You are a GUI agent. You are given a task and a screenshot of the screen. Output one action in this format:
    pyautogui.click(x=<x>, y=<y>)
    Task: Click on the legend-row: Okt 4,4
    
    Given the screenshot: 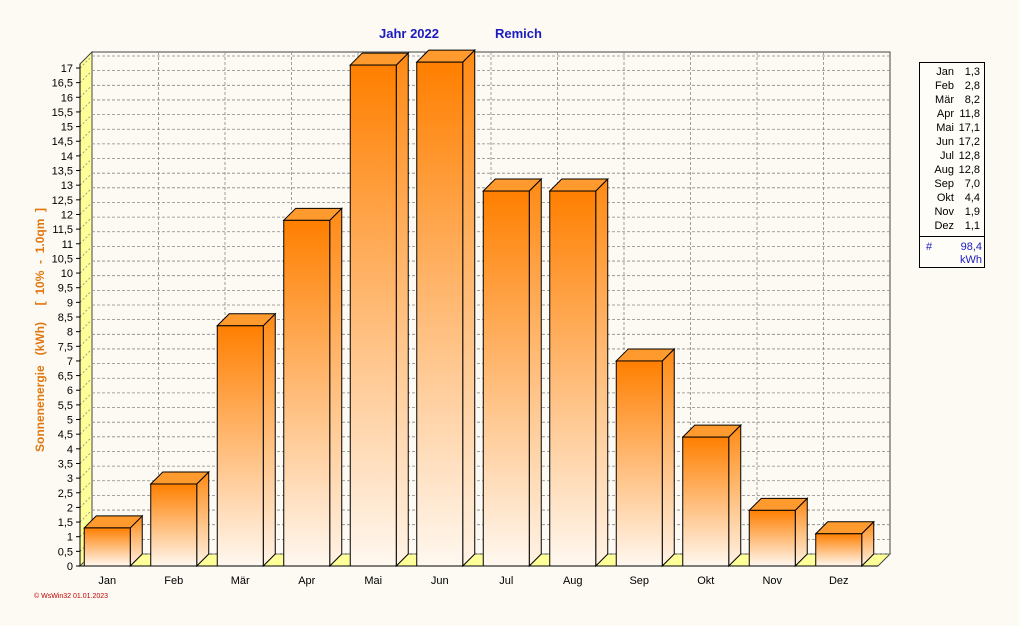 What is the action you would take?
    pyautogui.click(x=951, y=199)
    